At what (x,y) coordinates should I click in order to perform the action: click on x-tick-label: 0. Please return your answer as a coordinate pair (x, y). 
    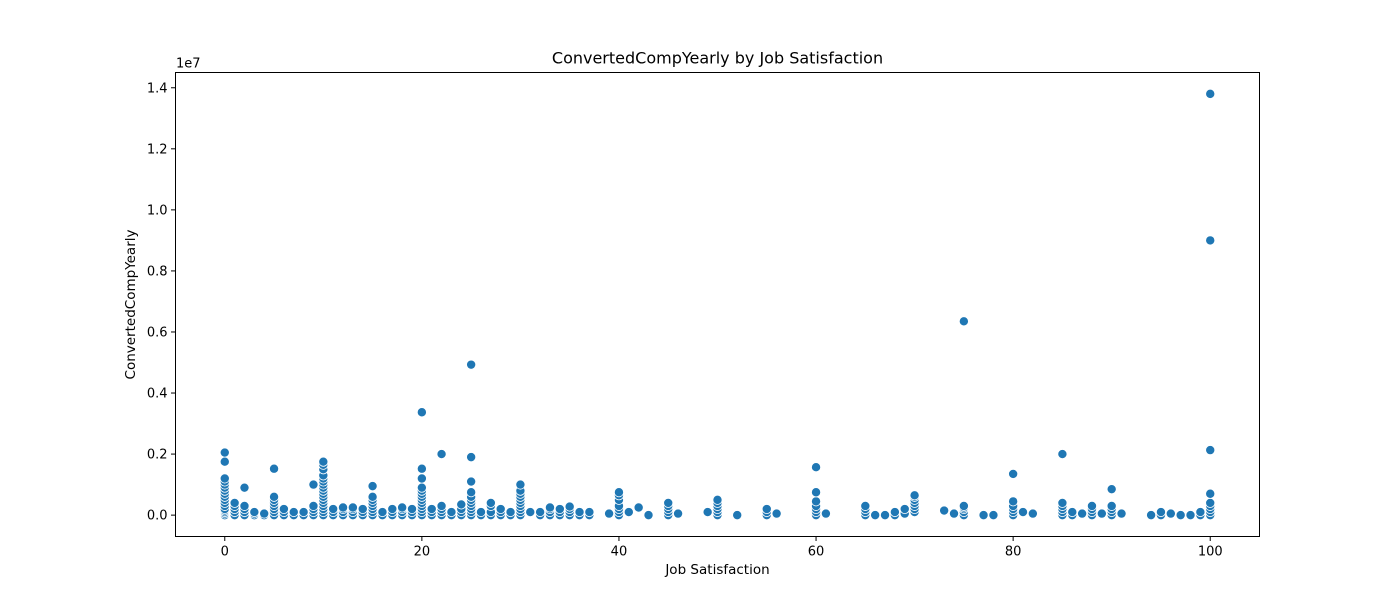
    Looking at the image, I should click on (225, 552).